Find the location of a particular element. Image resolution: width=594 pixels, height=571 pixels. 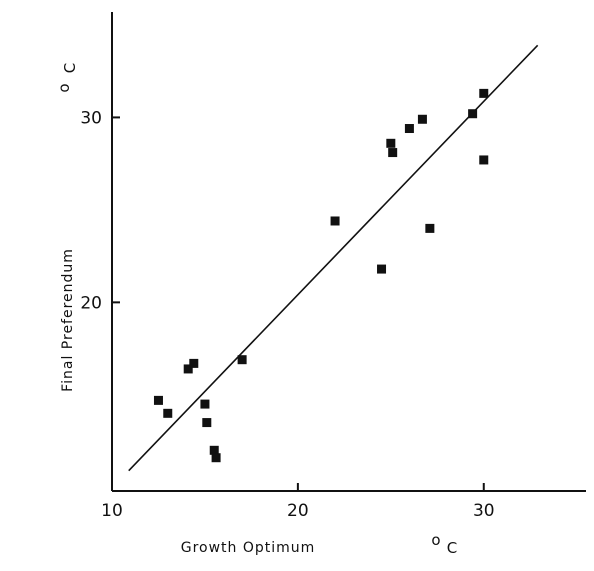

x-tick-label: 20 is located at coordinates (298, 511).